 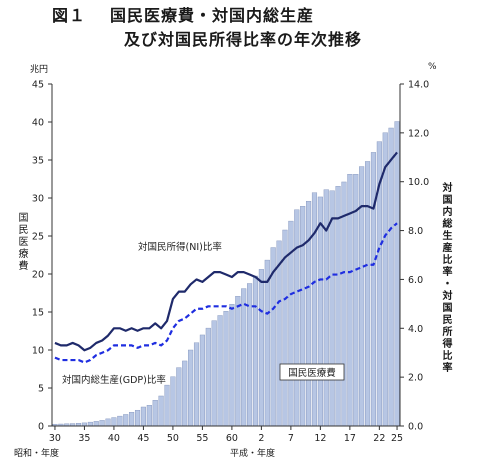 What do you see at coordinates (415, 280) in the screenshot?
I see `right-tick-label: 6.0` at bounding box center [415, 280].